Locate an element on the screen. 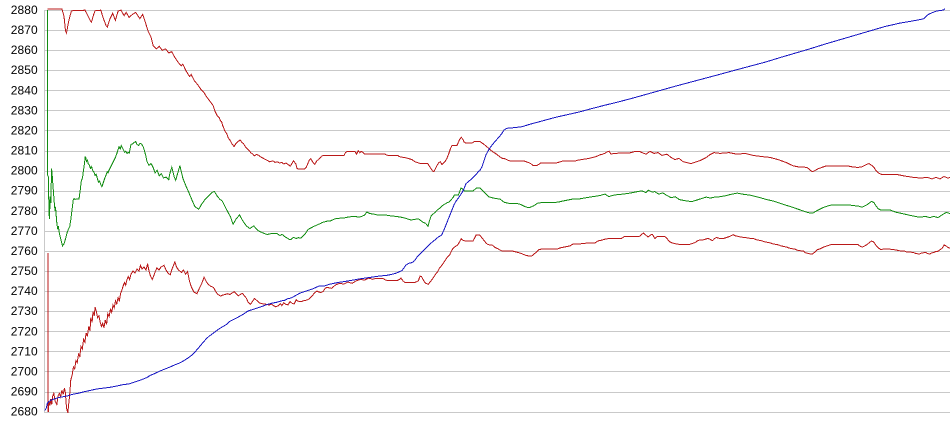 The image size is (950, 435). svg-text: 2870 is located at coordinates (24, 30).